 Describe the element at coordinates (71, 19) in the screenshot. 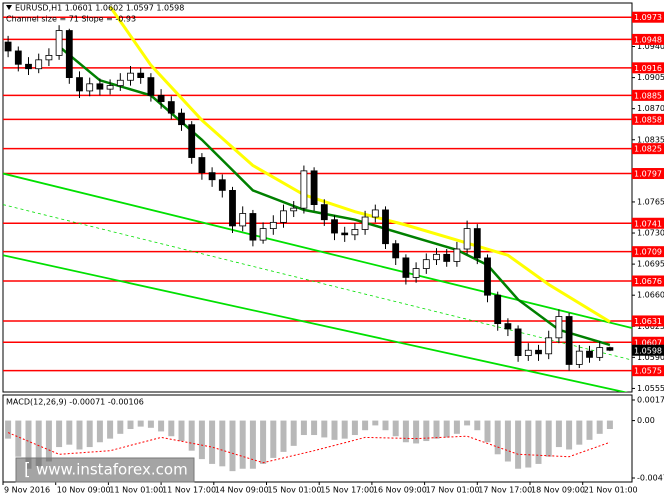

I see `chart-subtitle: Channel size = 71 Slope = -0.93` at that location.